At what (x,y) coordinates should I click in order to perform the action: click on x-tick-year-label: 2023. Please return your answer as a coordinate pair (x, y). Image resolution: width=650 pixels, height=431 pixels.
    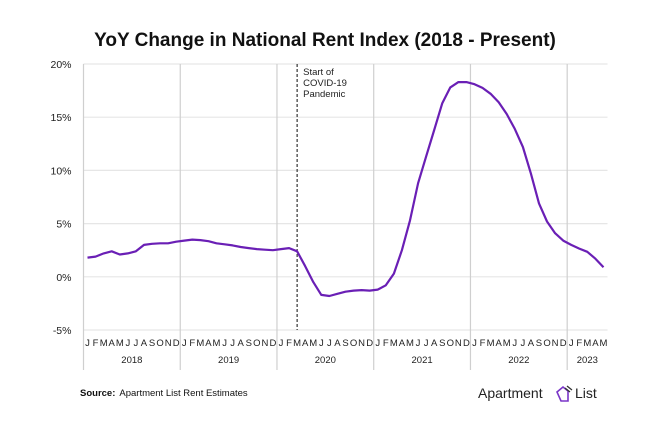
    Looking at the image, I should click on (587, 360).